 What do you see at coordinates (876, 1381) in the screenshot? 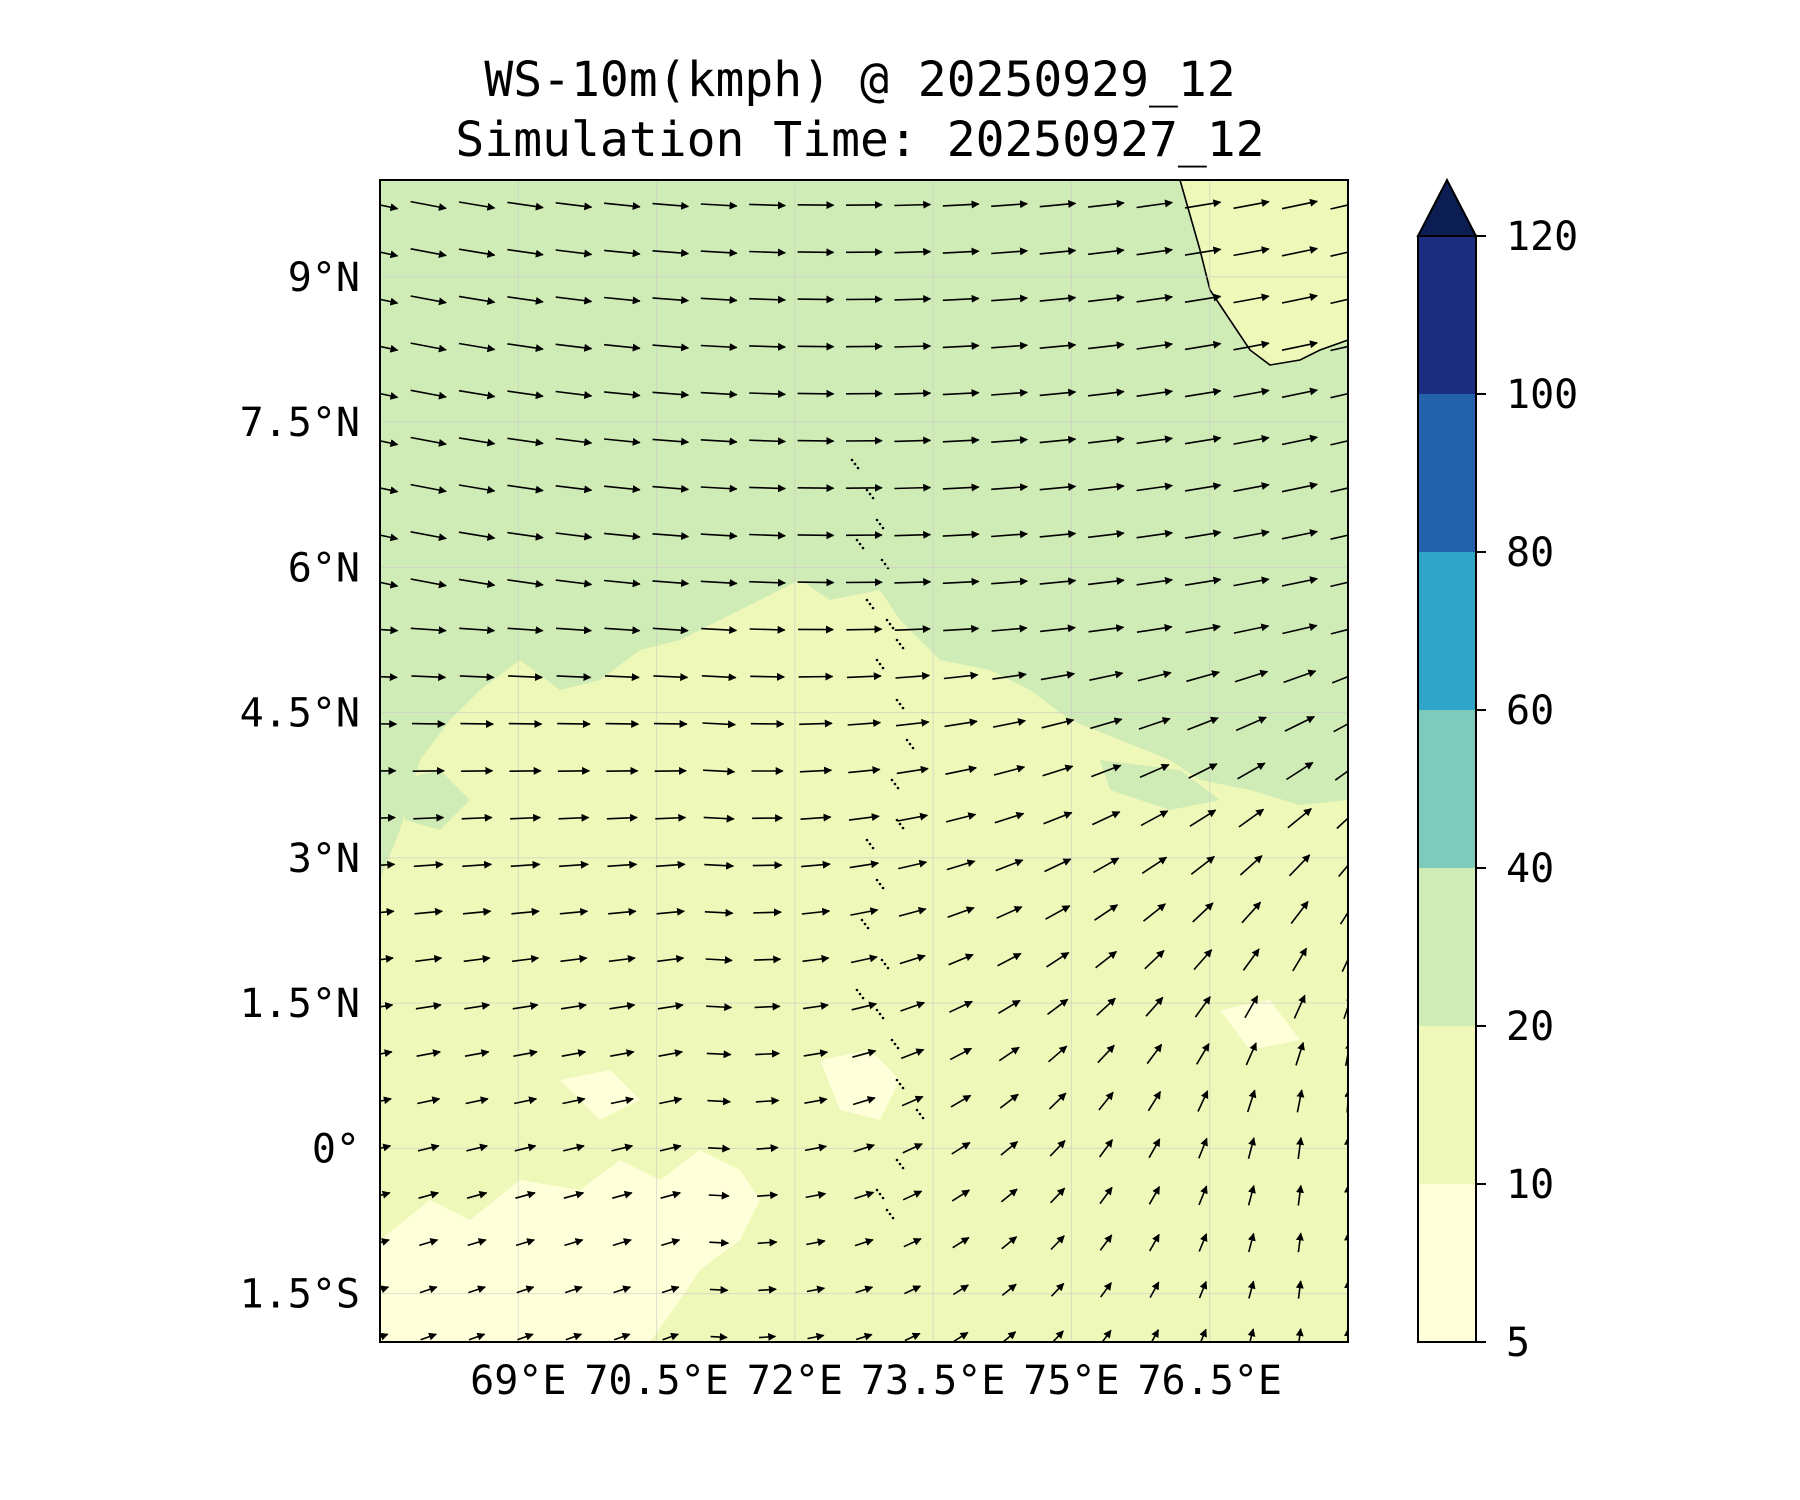
I see `lon-axis: 69°E 70.5°E 72°E 73.5°E 75°E 76.5°E` at bounding box center [876, 1381].